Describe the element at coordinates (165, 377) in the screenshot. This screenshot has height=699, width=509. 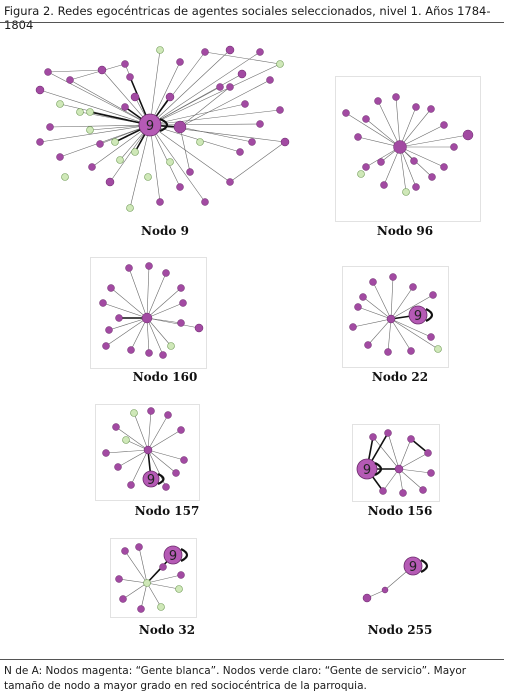
I see `panel-caption-nodo-160: Nodo 160` at that location.